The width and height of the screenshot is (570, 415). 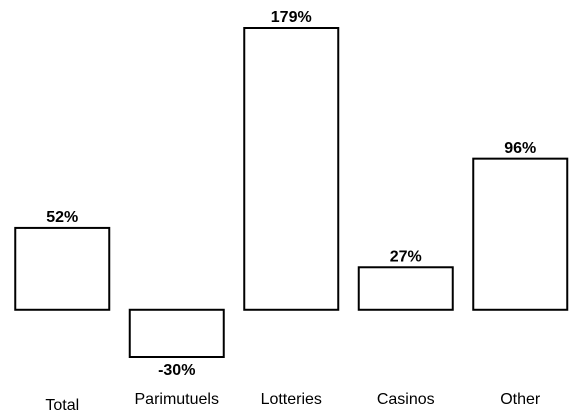 I want to click on x-tick-label: Other, so click(x=520, y=399).